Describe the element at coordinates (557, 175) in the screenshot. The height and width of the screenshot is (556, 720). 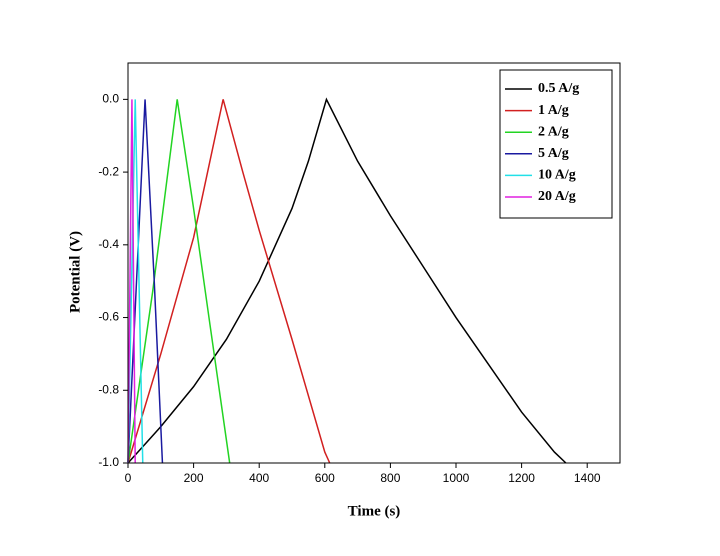
I see `legend-label: 10 A/g` at that location.